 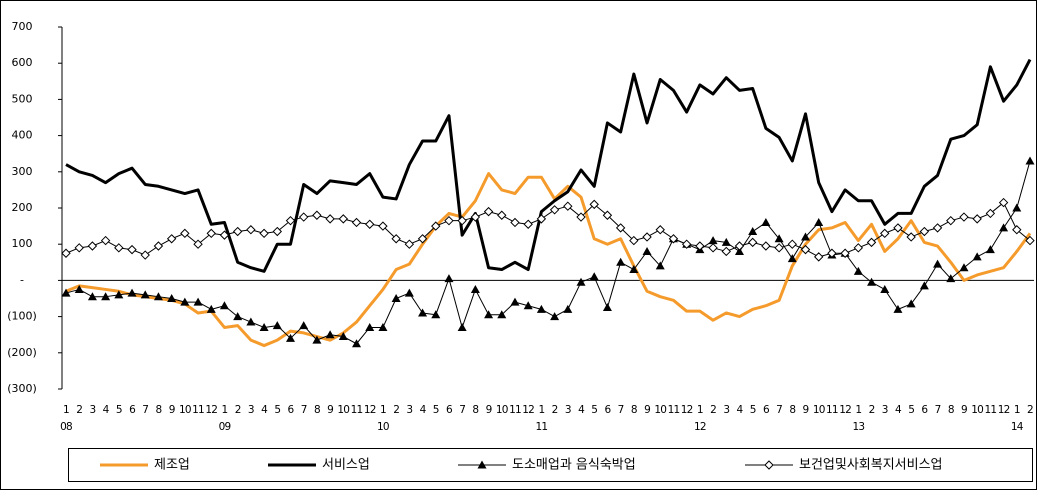 I want to click on legend-box, so click(x=550, y=465).